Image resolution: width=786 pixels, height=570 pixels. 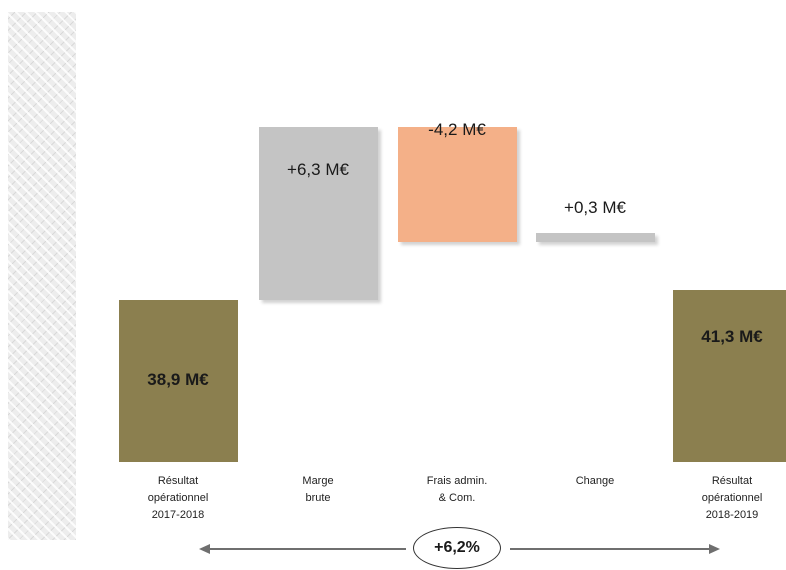 I want to click on category-label-line: Marge, so click(x=318, y=481).